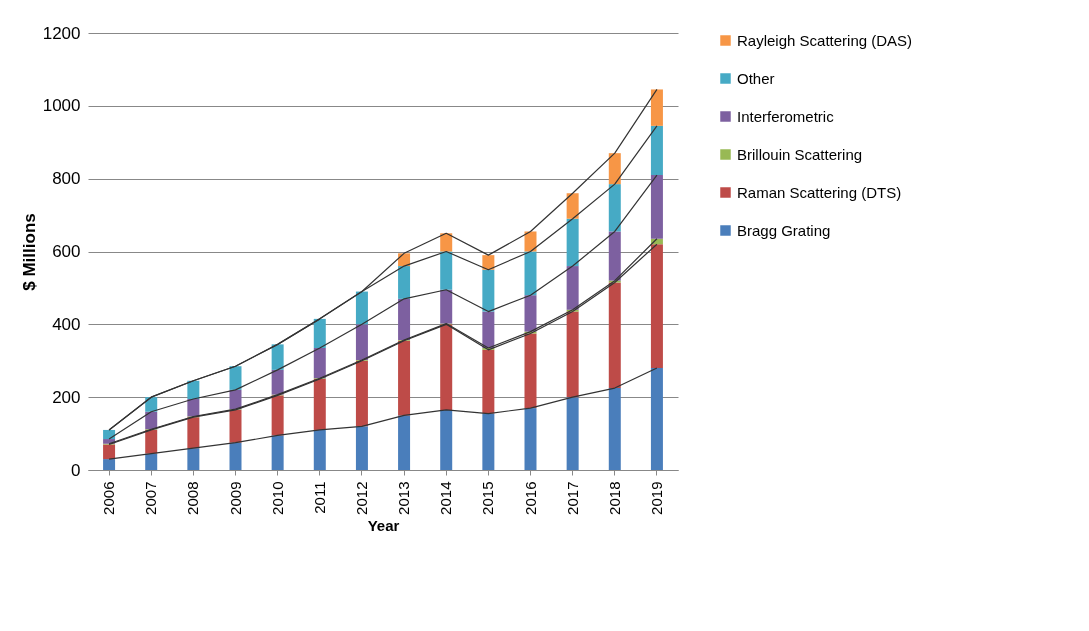 The width and height of the screenshot is (1089, 631). I want to click on x-tick-label: 2014, so click(446, 498).